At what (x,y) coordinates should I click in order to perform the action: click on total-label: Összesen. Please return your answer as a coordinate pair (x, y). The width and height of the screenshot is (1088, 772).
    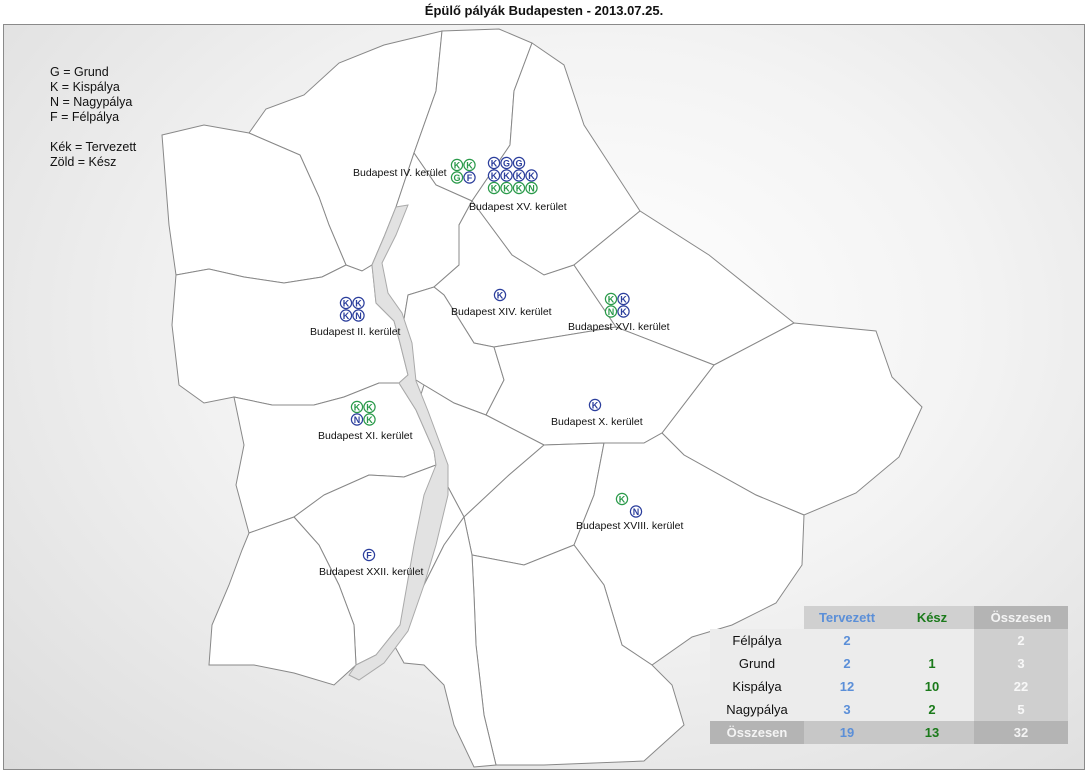
    Looking at the image, I should click on (757, 732).